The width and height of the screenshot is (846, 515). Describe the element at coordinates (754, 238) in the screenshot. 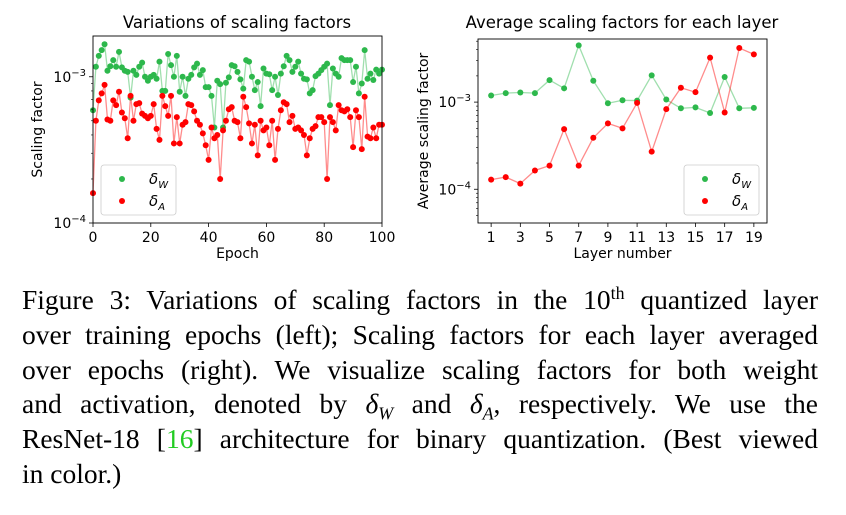

I see `x-tick-label: 19` at that location.